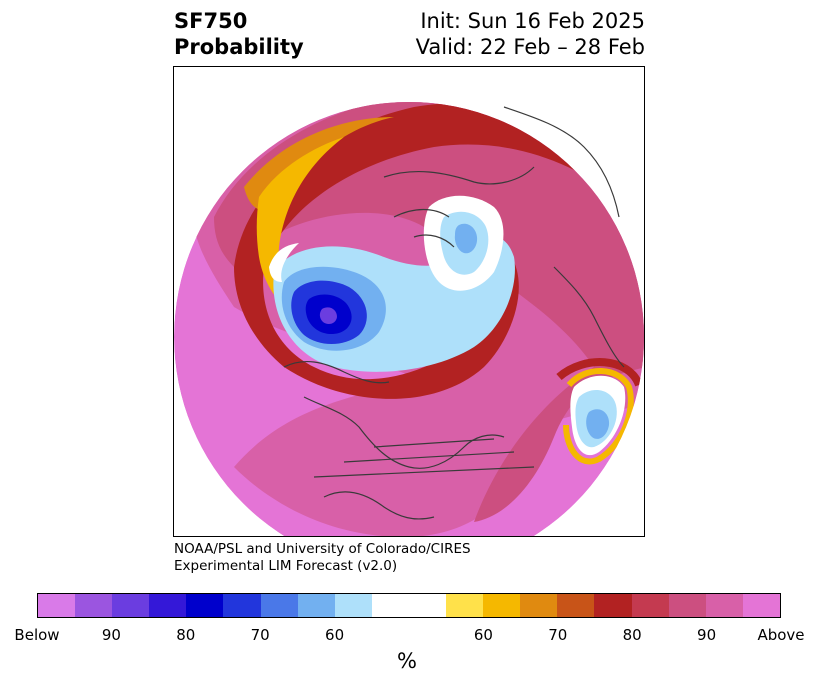  I want to click on valid-range: Valid: 22 Feb – 28 Feb, so click(530, 47).